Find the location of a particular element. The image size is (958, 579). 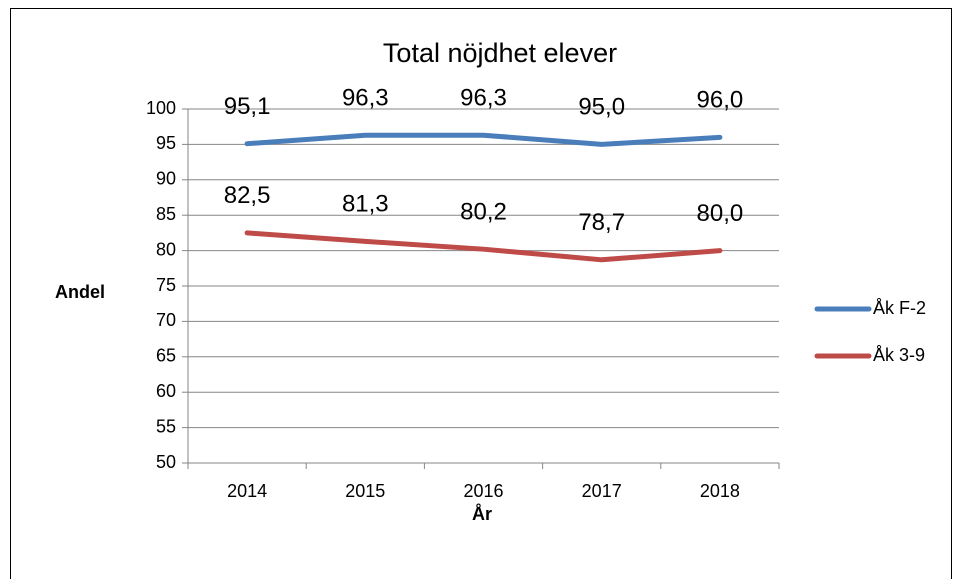

data-label: 95,1 is located at coordinates (247, 106).